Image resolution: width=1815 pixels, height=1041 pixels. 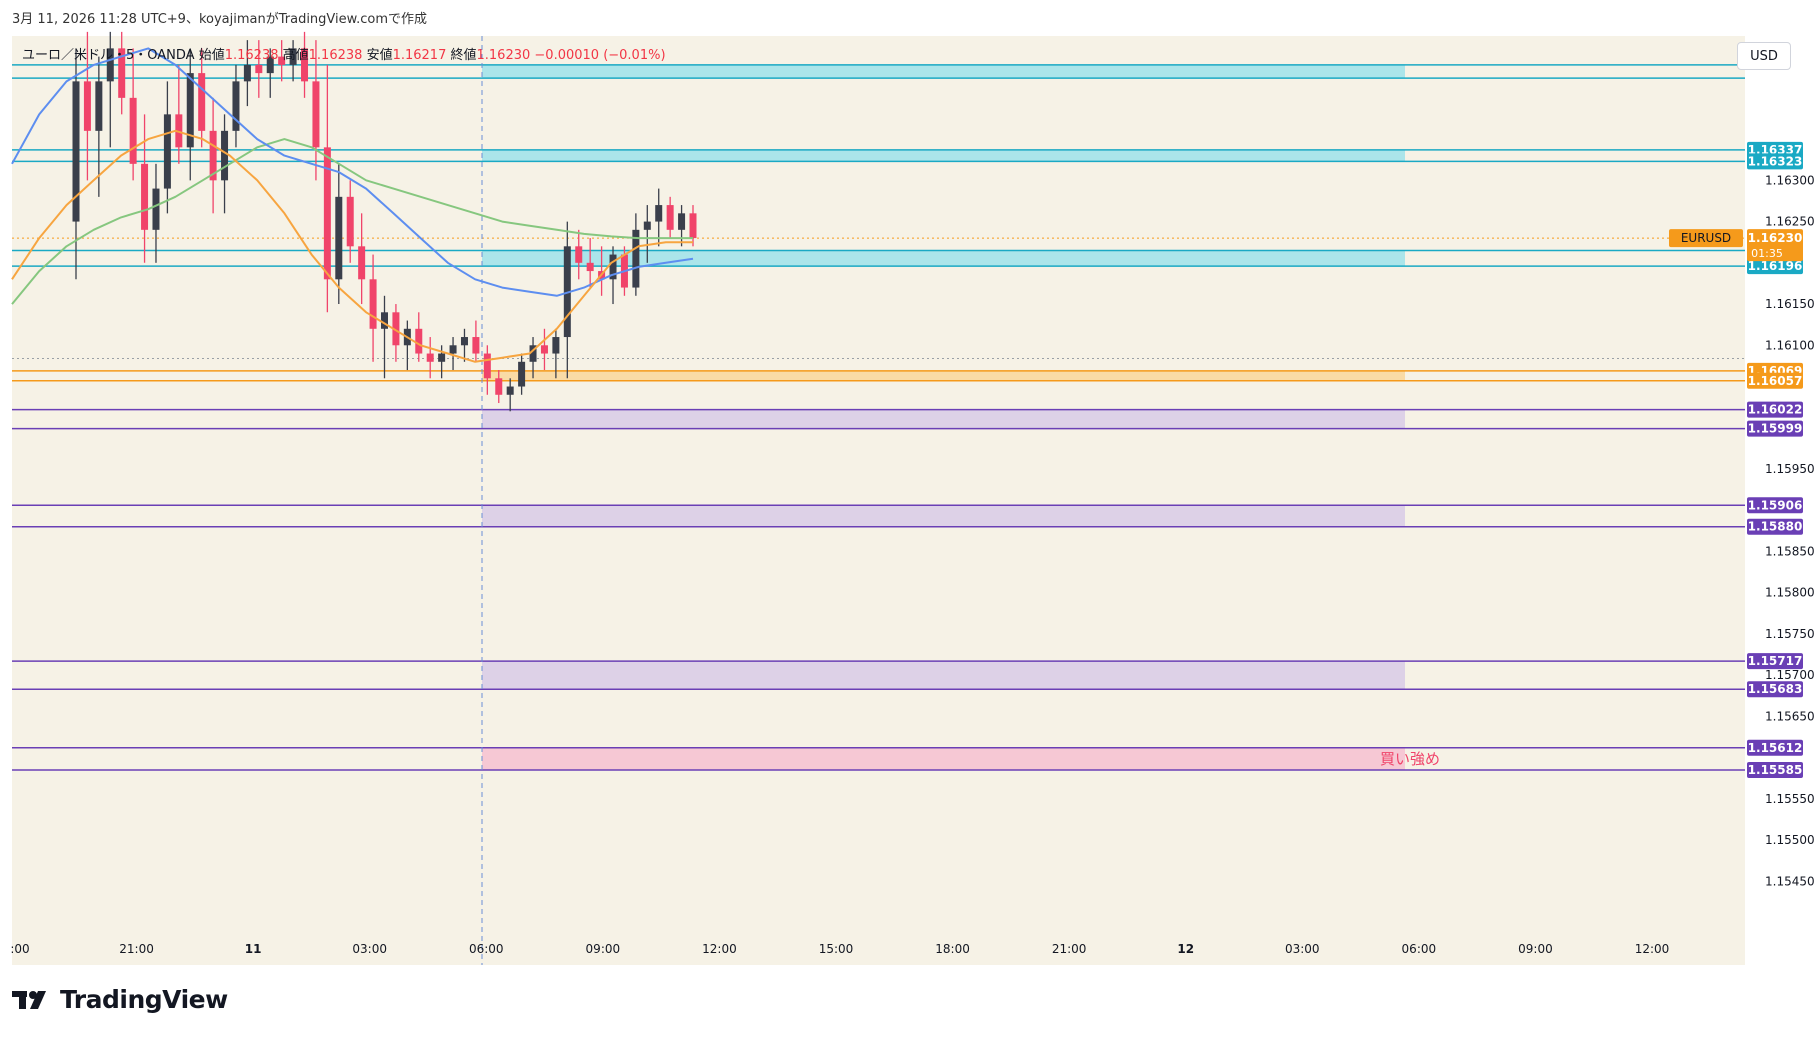 I want to click on zone-price-label: 1.15880, so click(x=1775, y=527).